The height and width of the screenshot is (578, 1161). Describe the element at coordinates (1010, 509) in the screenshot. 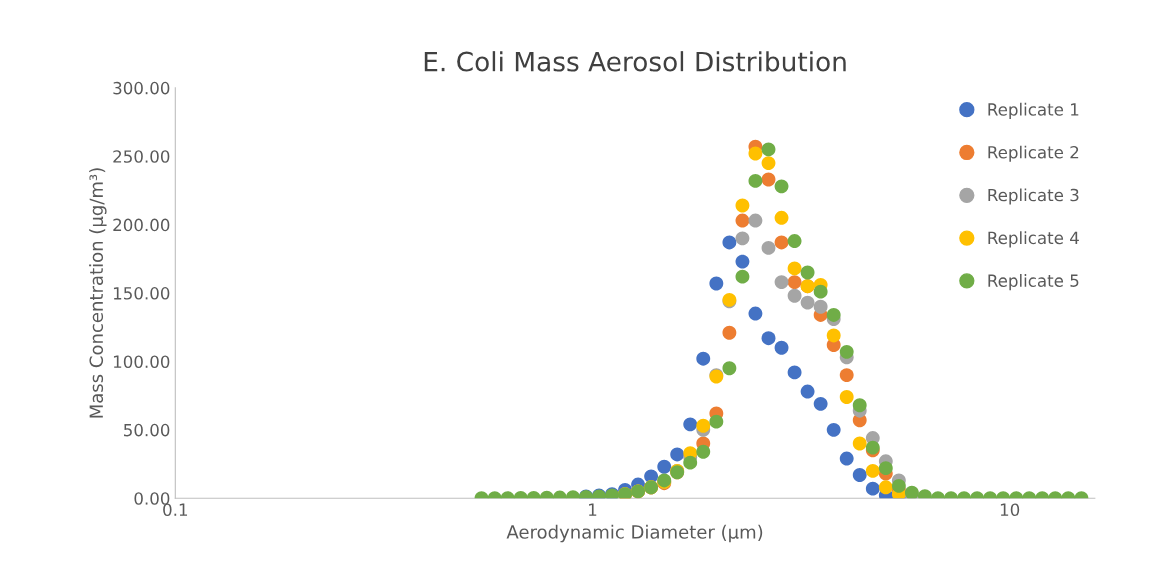

I see `x-tick-label: 10` at that location.